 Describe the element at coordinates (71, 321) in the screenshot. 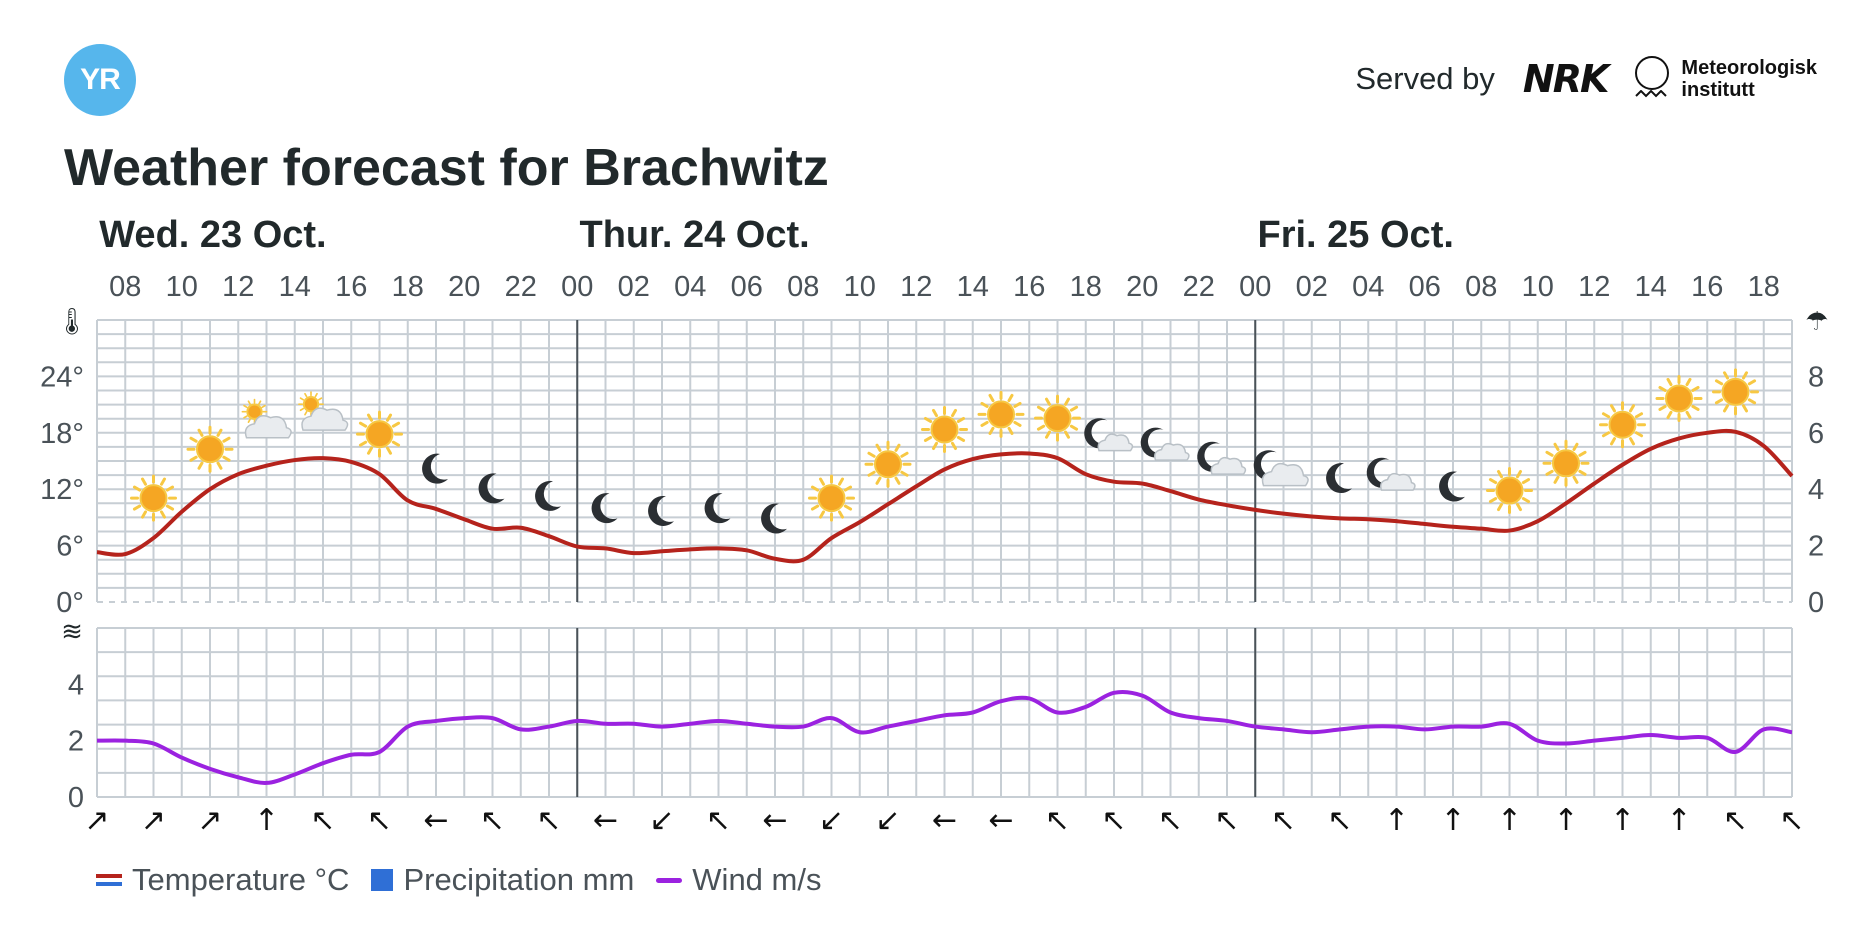

I see `thermometer-icon: 🌡︎` at that location.